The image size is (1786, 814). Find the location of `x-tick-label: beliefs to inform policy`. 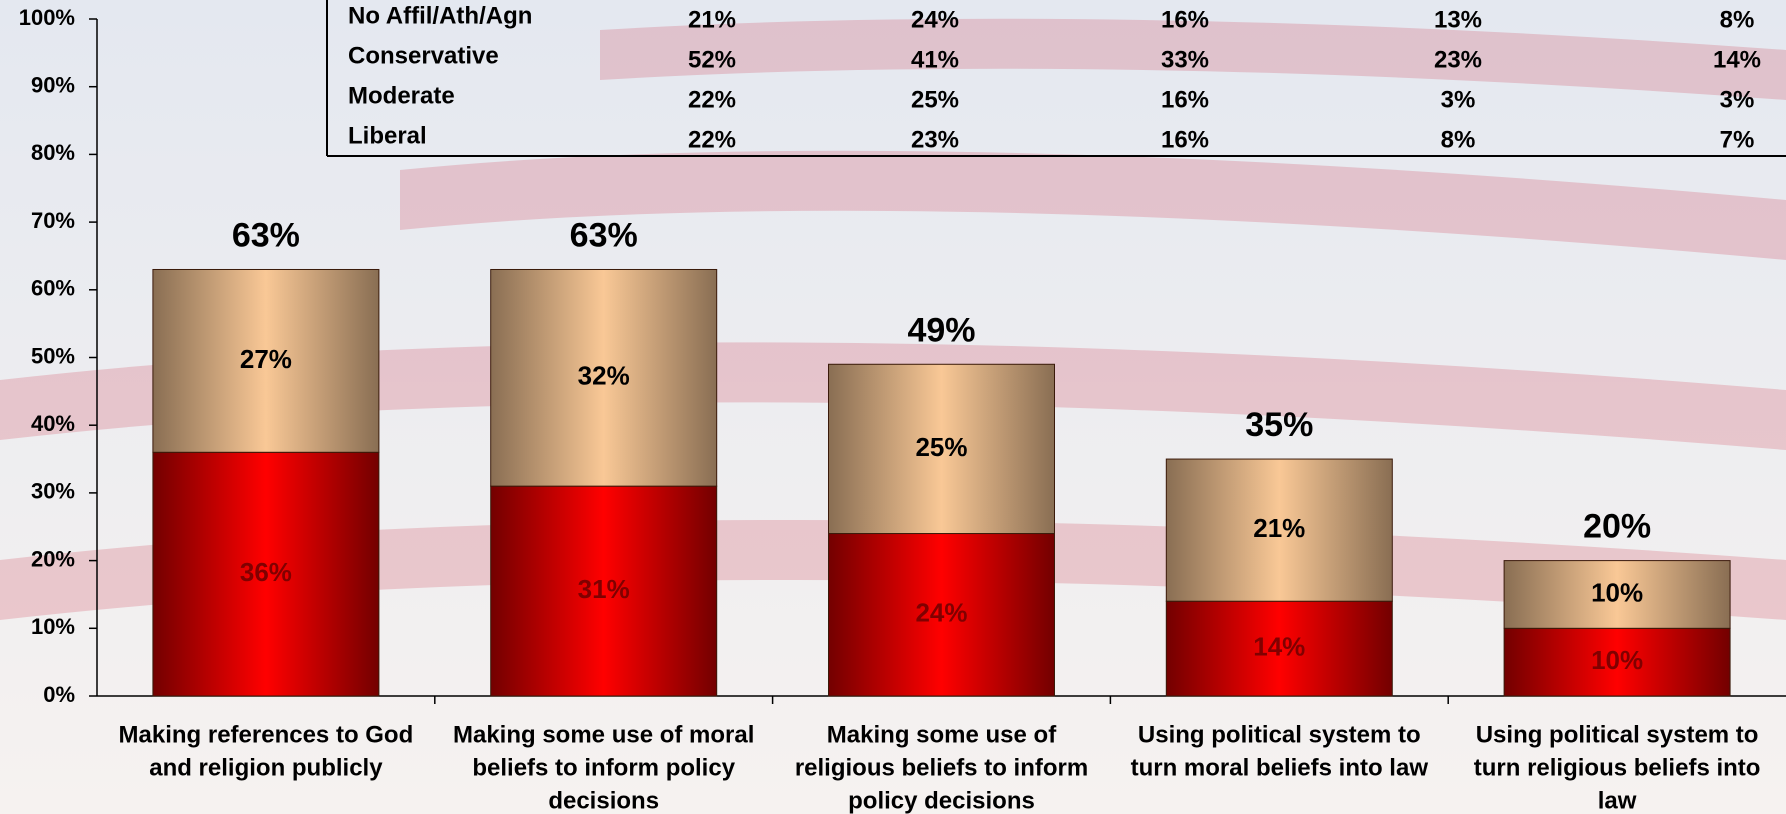

x-tick-label: beliefs to inform policy is located at coordinates (603, 767).